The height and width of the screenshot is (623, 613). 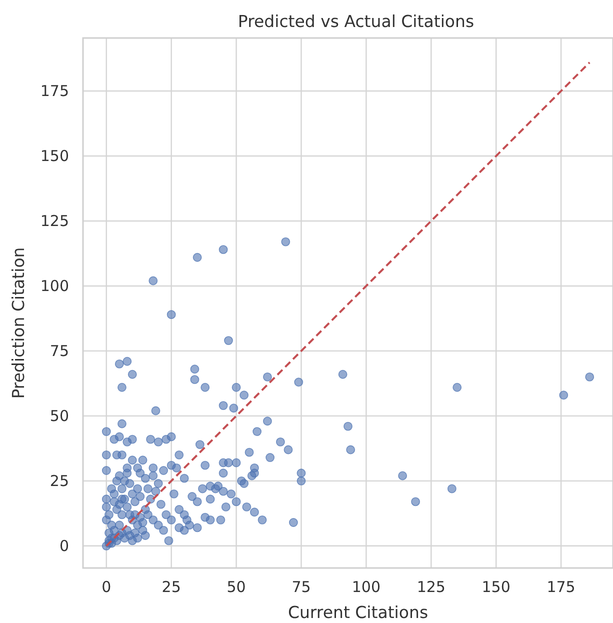 I want to click on x-tick-label: 150, so click(x=496, y=587).